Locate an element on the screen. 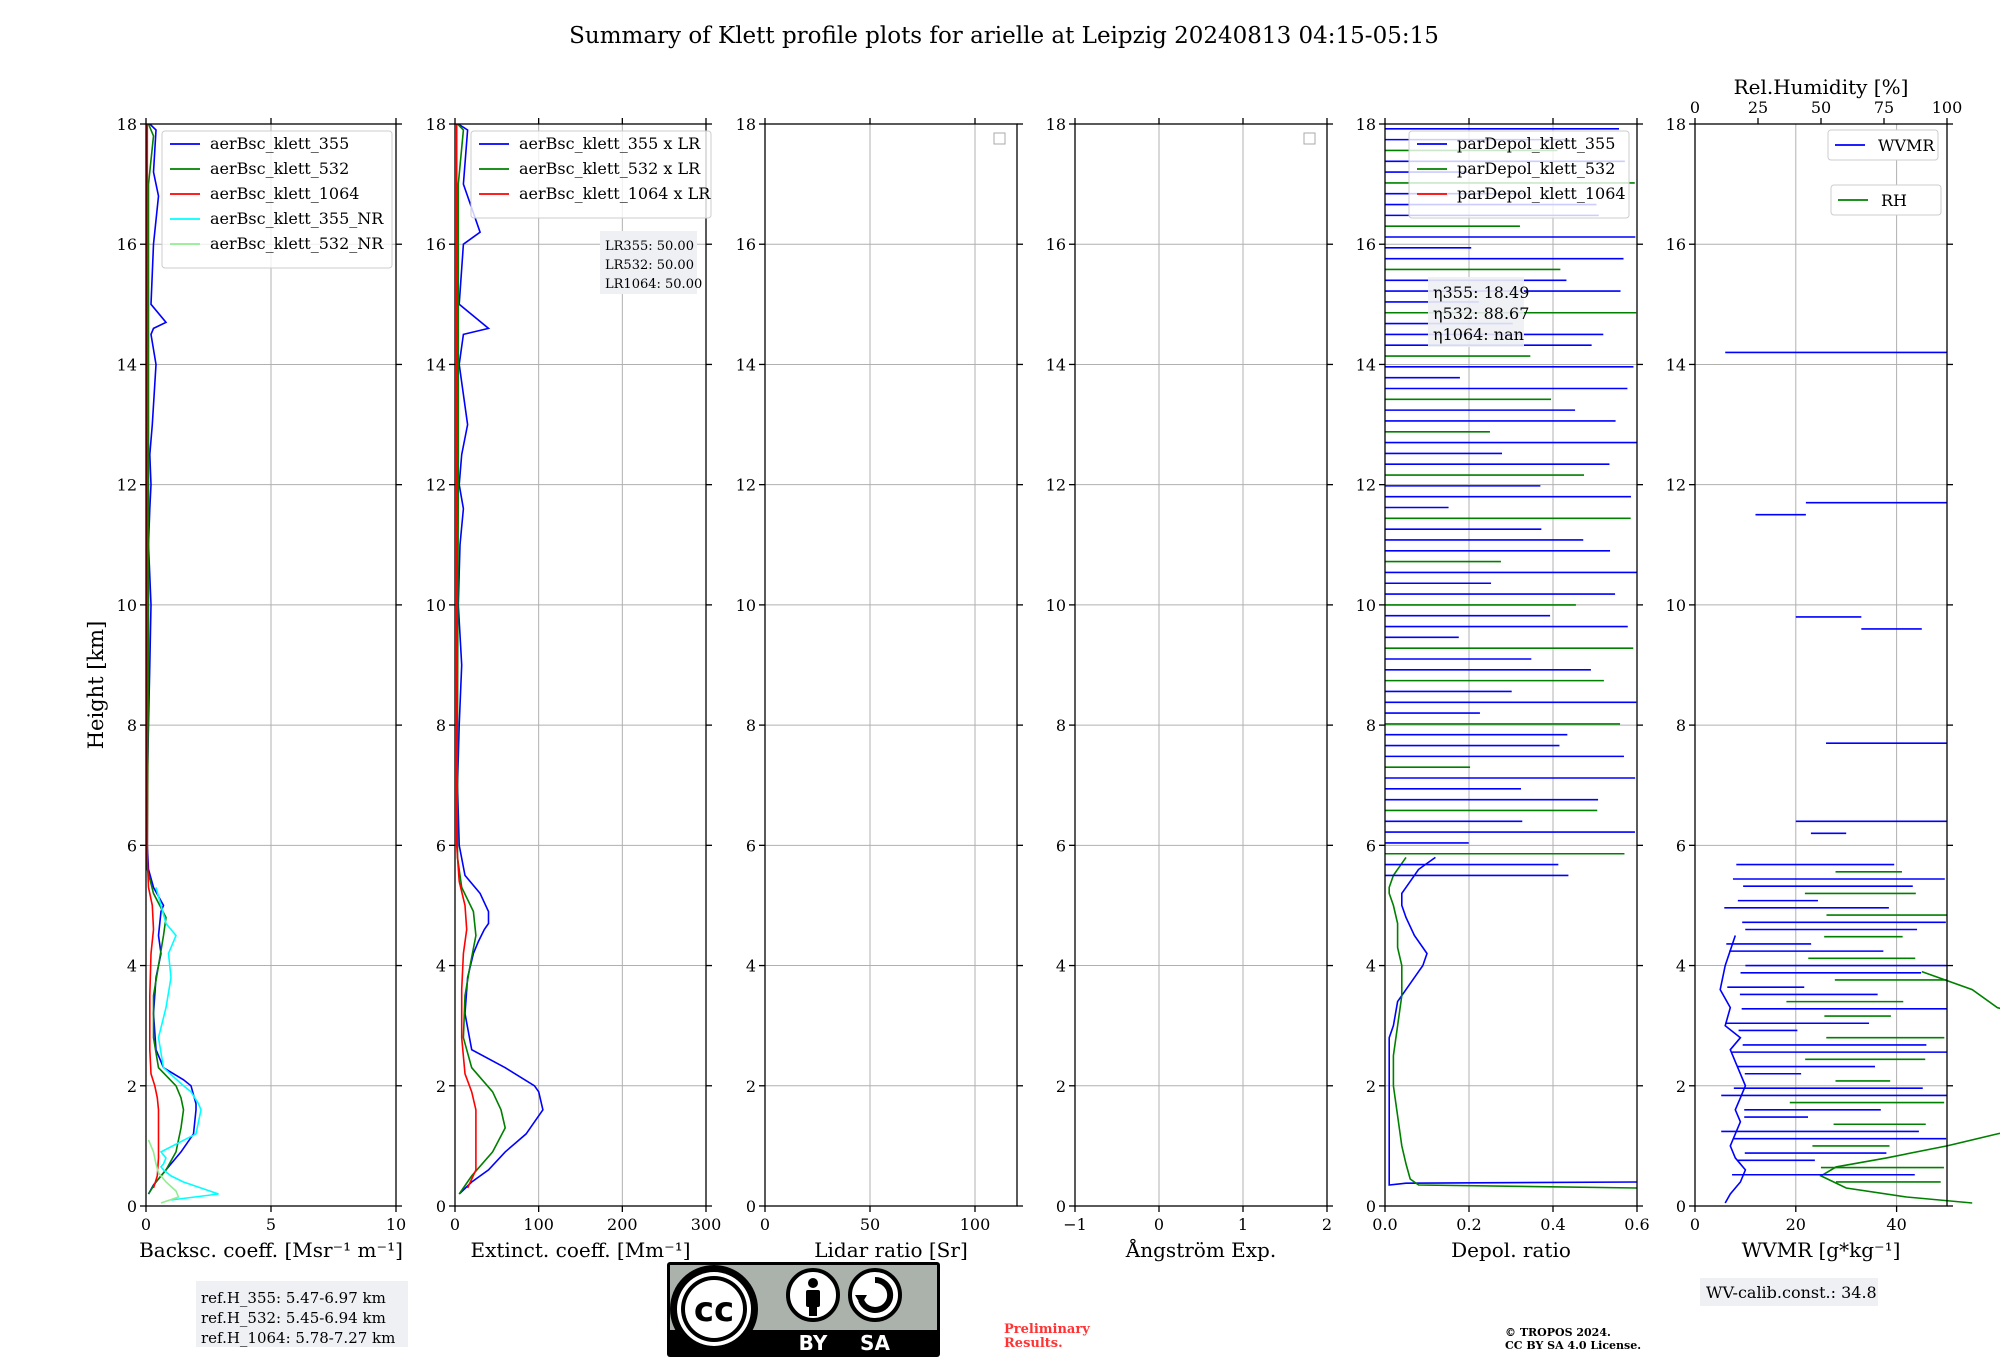 This screenshot has width=2000, height=1360. eta-value: η532: 88.67 is located at coordinates (1481, 313).